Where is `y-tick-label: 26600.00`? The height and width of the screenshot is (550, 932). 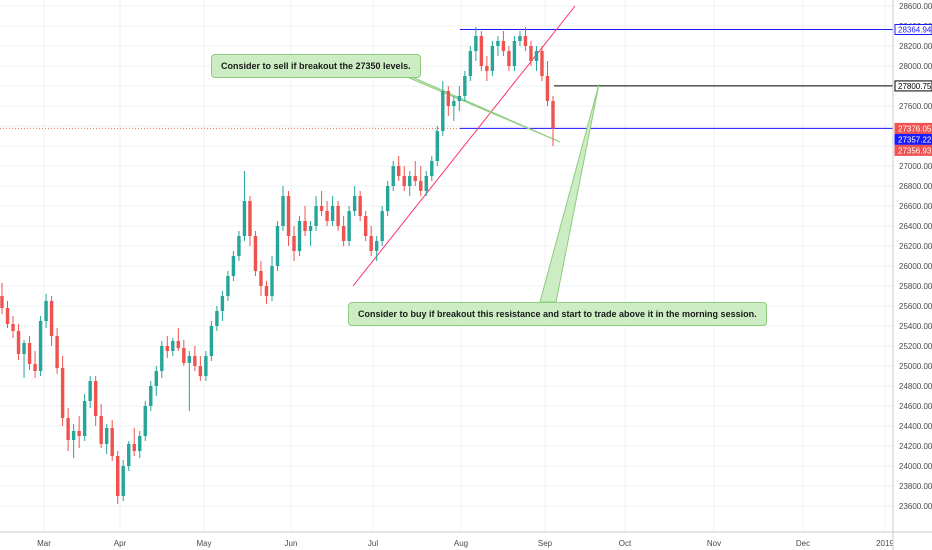
y-tick-label: 26600.00 is located at coordinates (915, 206).